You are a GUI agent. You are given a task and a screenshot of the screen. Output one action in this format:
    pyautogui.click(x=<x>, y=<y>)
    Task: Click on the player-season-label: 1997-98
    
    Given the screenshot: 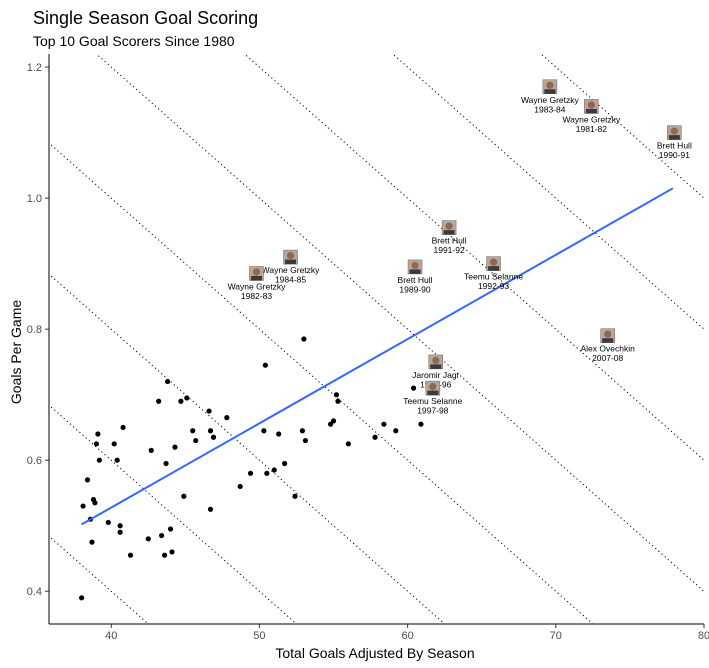 What is the action you would take?
    pyautogui.click(x=432, y=411)
    